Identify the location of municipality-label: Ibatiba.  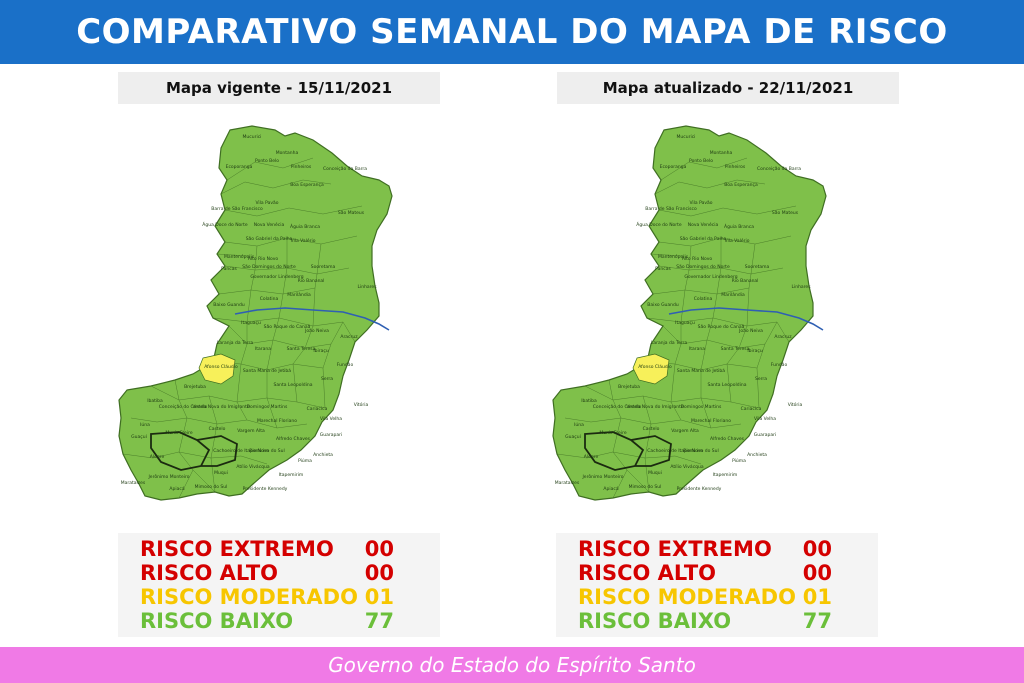
(155, 401).